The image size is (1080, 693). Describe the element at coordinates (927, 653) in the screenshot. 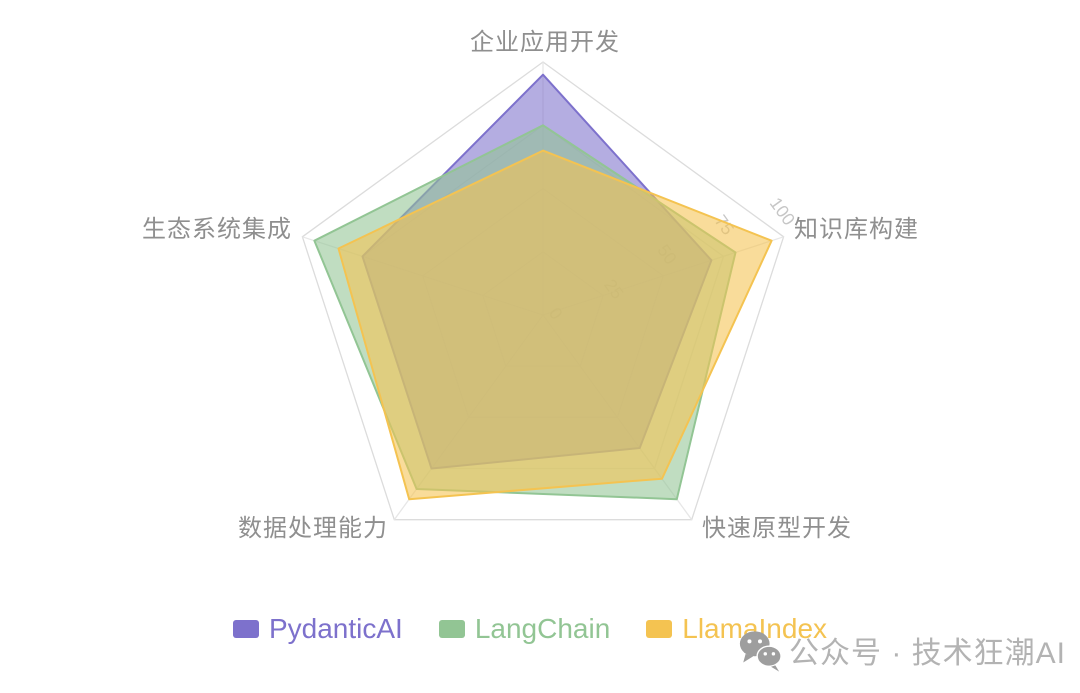

I see `watermark-text: 公众号 · 技术狂潮AI` at that location.